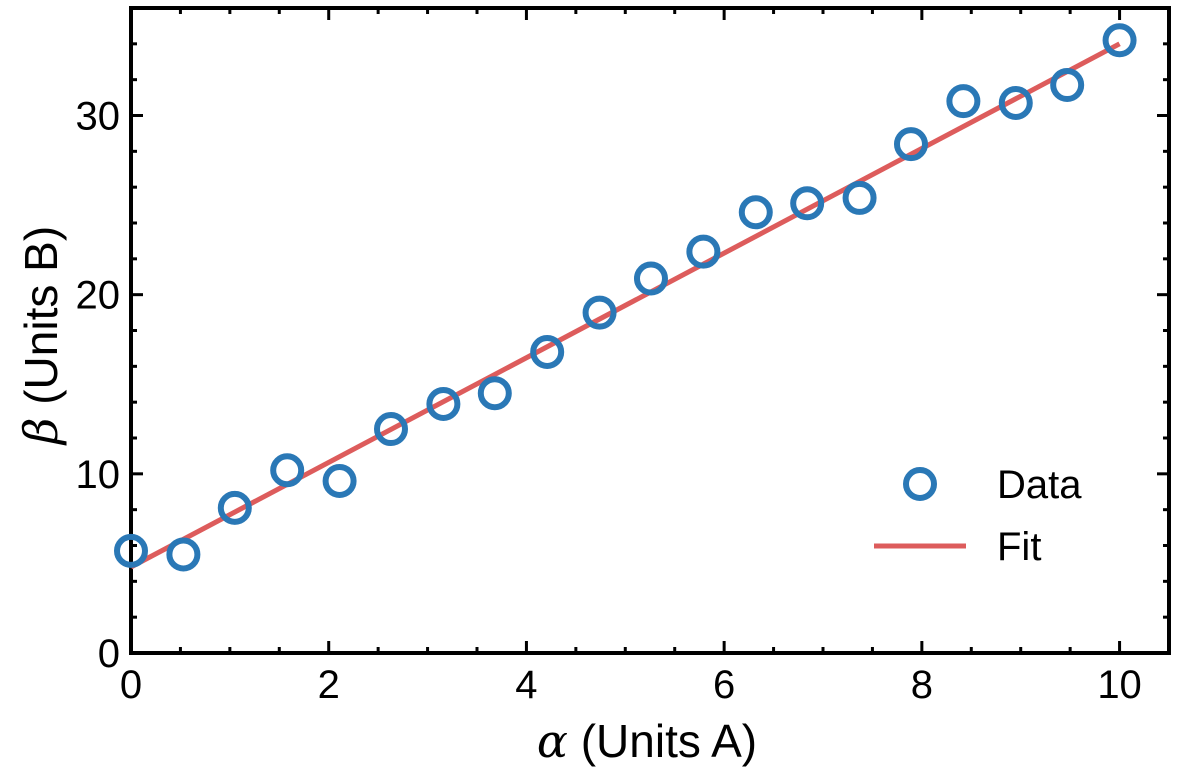 This screenshot has height=777, width=1178. Describe the element at coordinates (1119, 685) in the screenshot. I see `x-tick-label: 10` at that location.